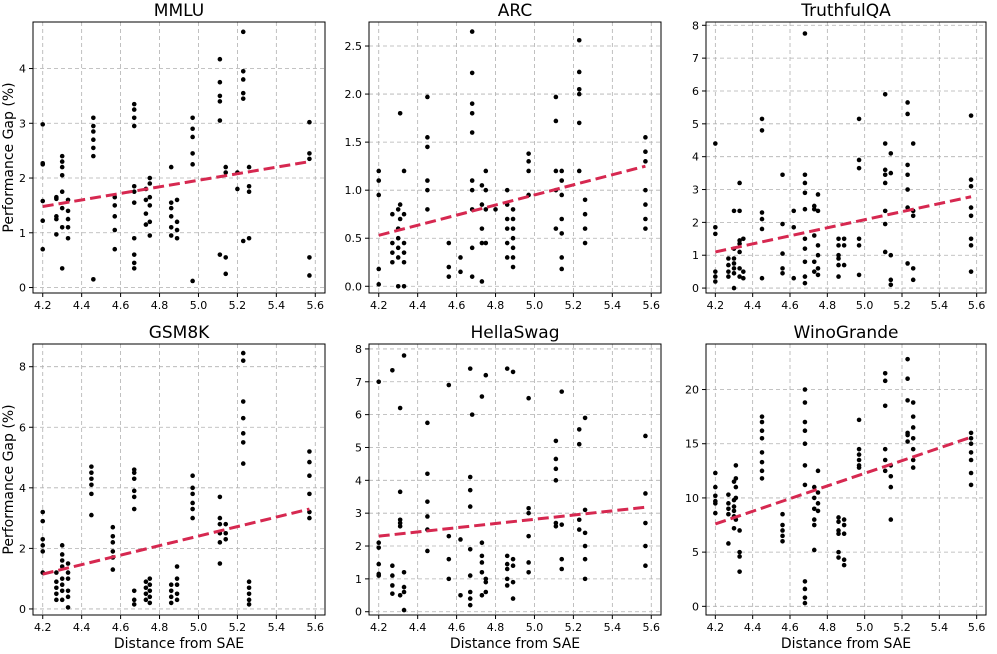  What do you see at coordinates (43, 627) in the screenshot?
I see `x-tick-label: 4.2` at bounding box center [43, 627].